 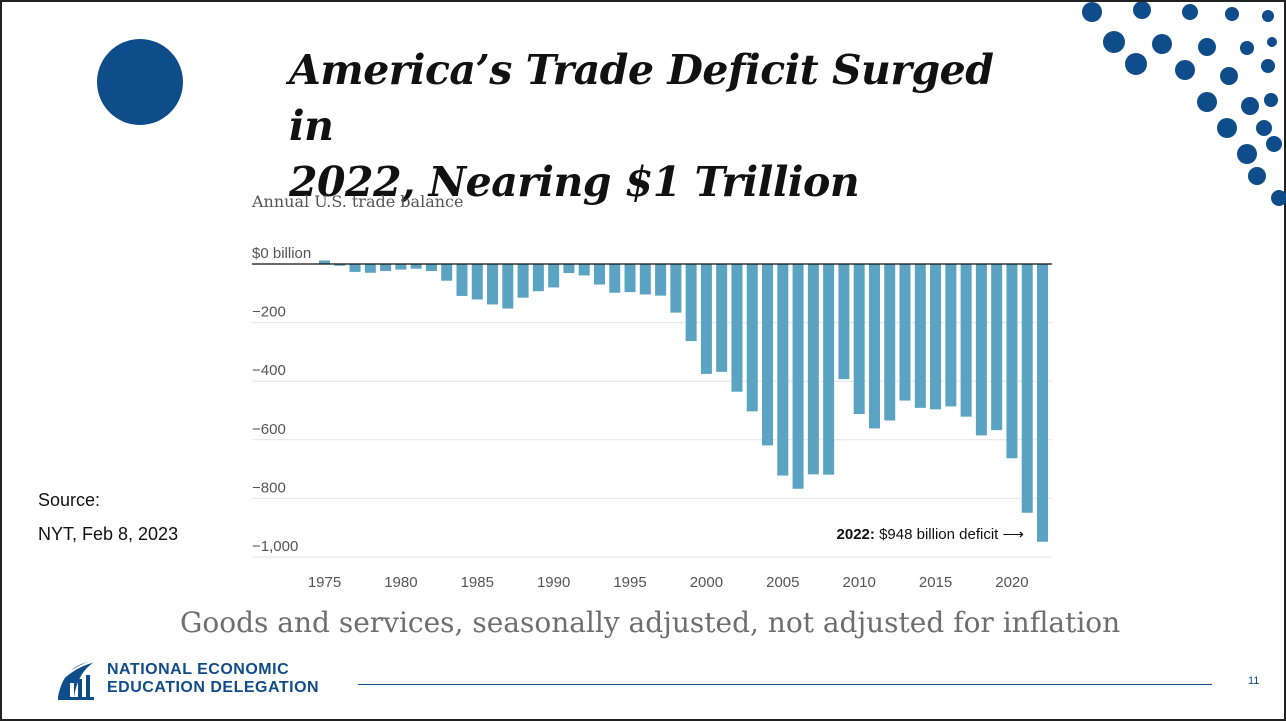 What do you see at coordinates (269, 312) in the screenshot?
I see `y-tick-label: −200` at bounding box center [269, 312].